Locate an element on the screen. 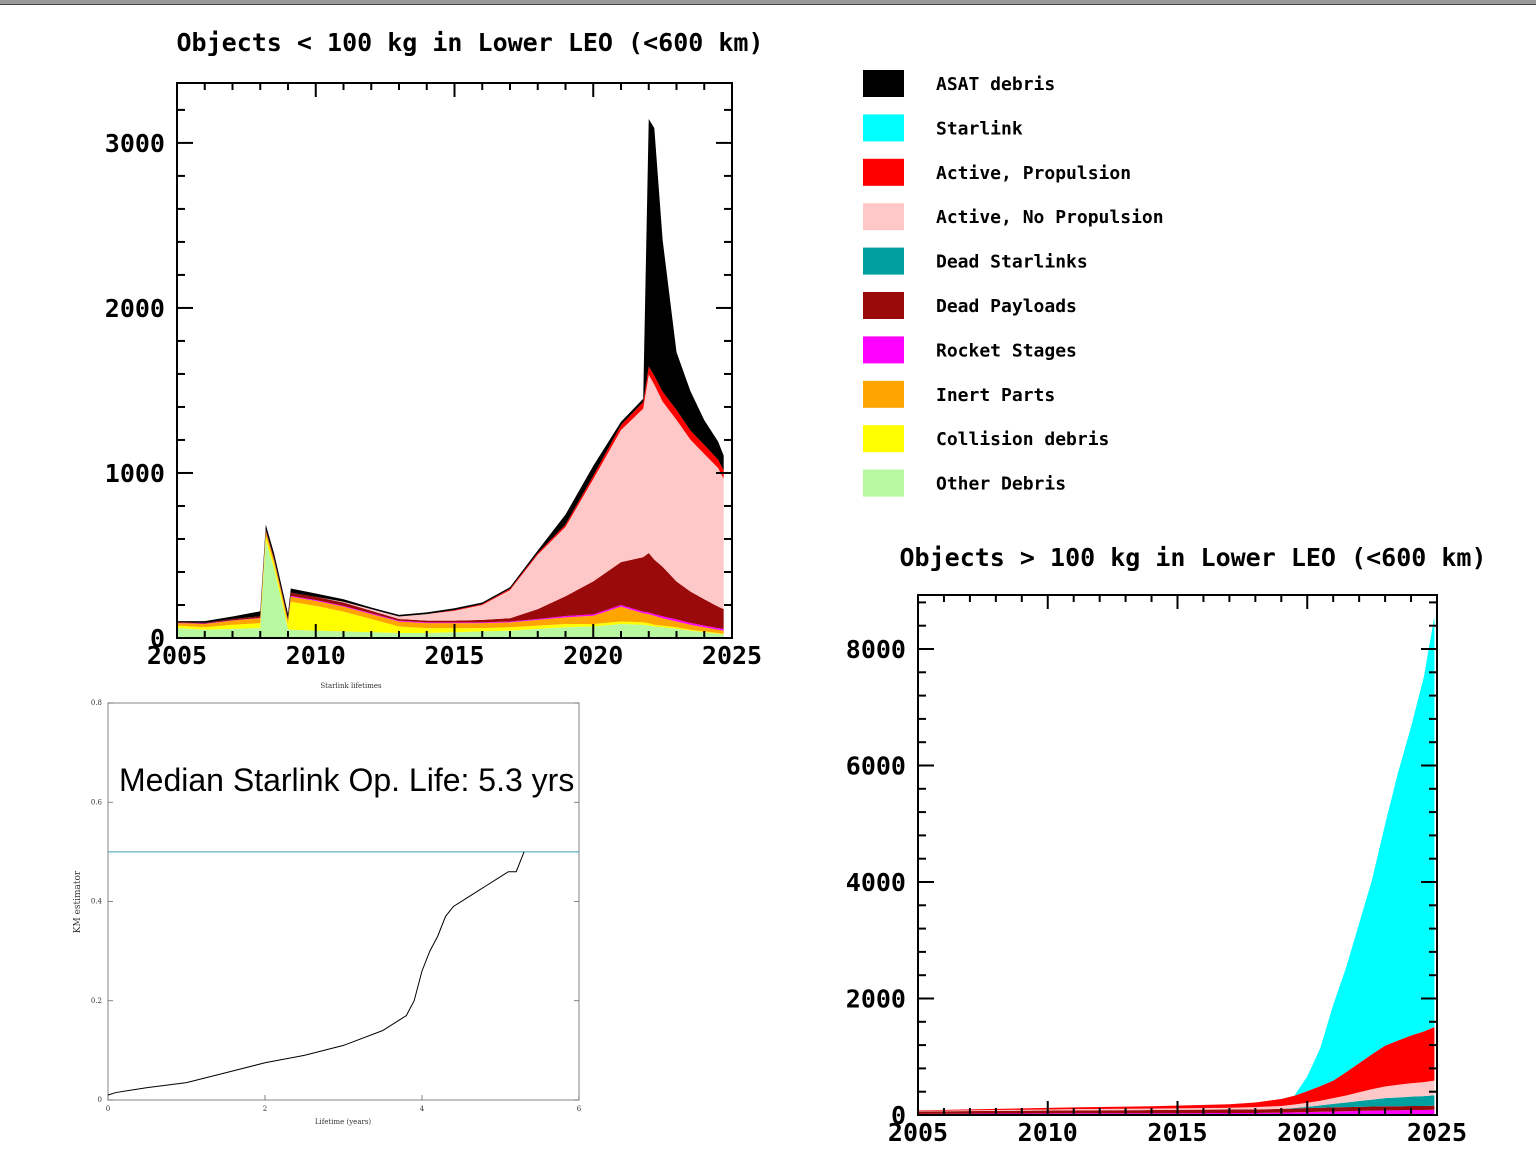  chart1-xtick-label: 2005 is located at coordinates (177, 655).